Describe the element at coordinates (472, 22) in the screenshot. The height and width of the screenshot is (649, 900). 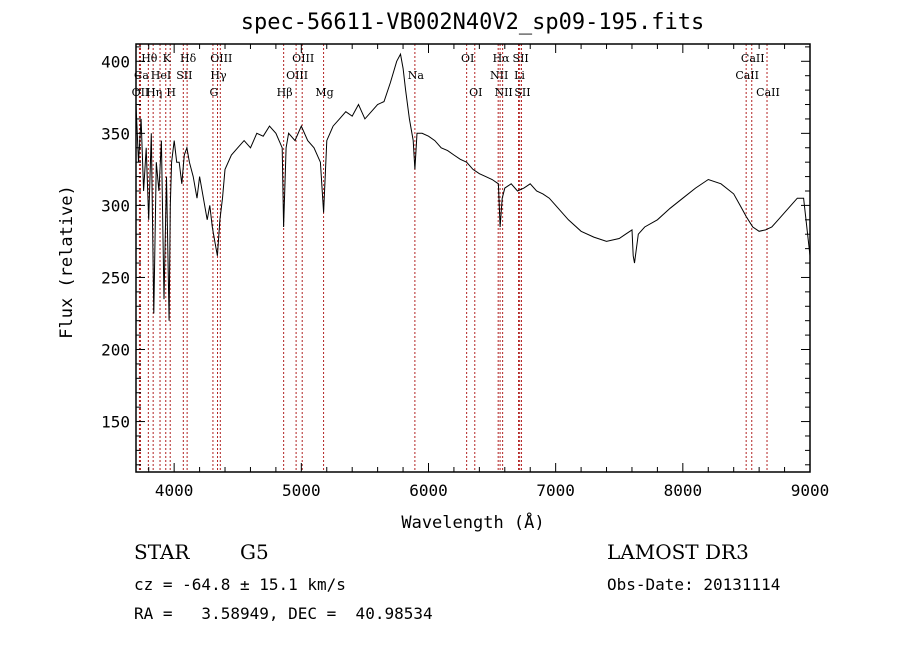
I see `chart-title: spec-56611-VB002N40V2_sp09-195.fits` at that location.